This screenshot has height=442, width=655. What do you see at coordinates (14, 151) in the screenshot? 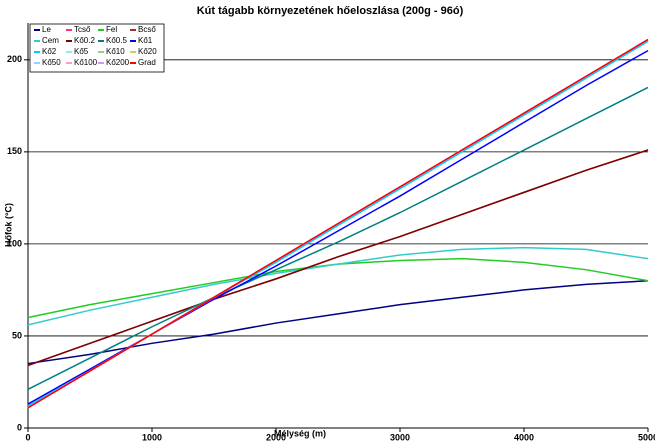
I see `y-tick-label: 150` at bounding box center [14, 151].